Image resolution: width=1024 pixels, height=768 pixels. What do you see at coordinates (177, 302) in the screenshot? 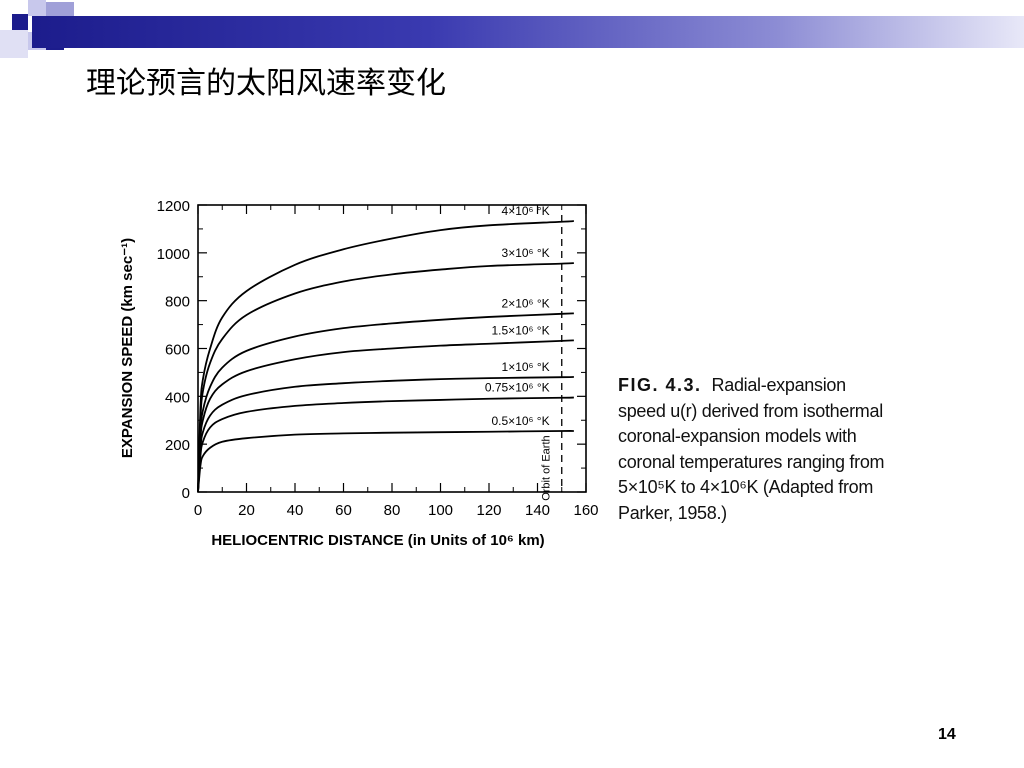
I see `y-tick-label: 800` at bounding box center [177, 302].